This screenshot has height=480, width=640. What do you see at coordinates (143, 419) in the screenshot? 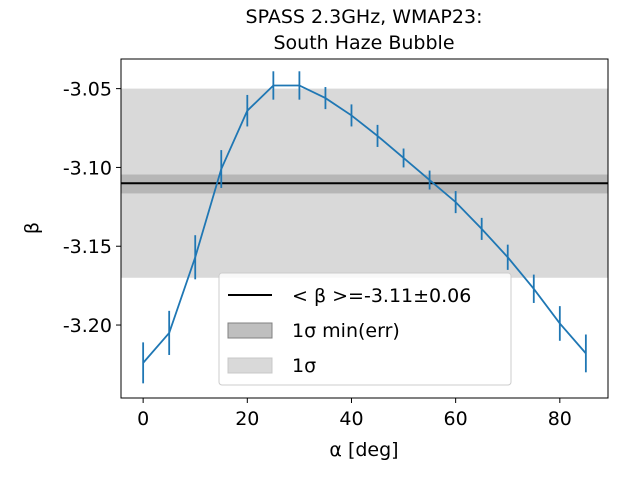
I see `x-tick-label: 0` at bounding box center [143, 419].